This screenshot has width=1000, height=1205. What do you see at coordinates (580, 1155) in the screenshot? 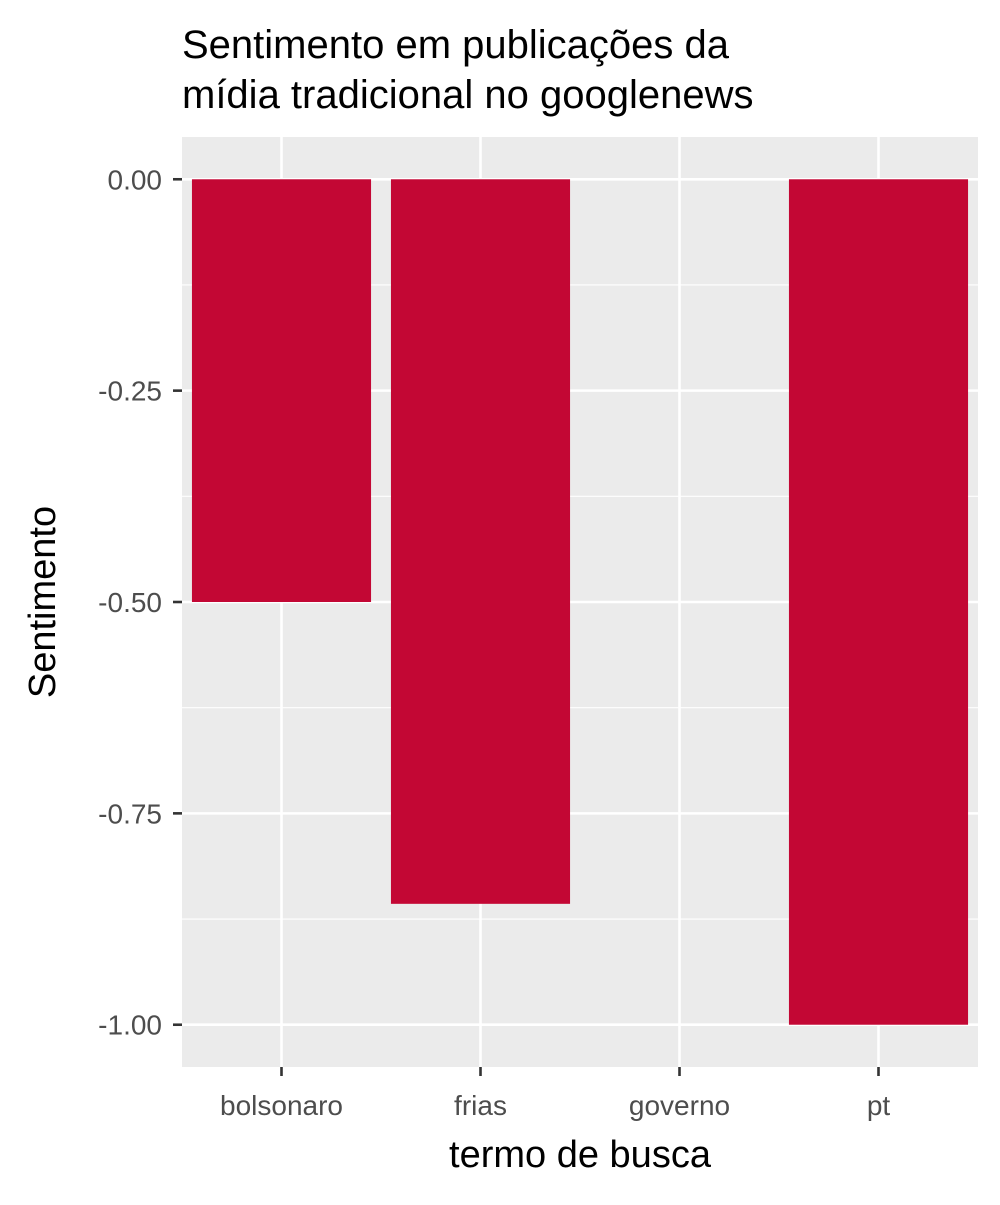
I see `x-axis-title: termo de busca` at bounding box center [580, 1155].